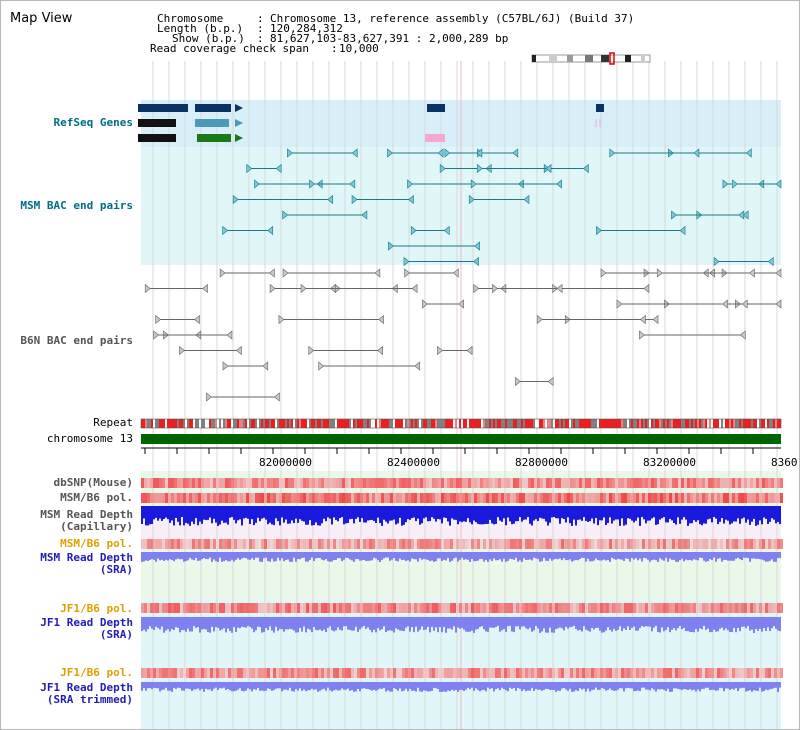 Image resolution: width=800 pixels, height=730 pixels. I want to click on track-label-jf1-depth-trim-1: JF1 Read Depth, so click(86, 687).